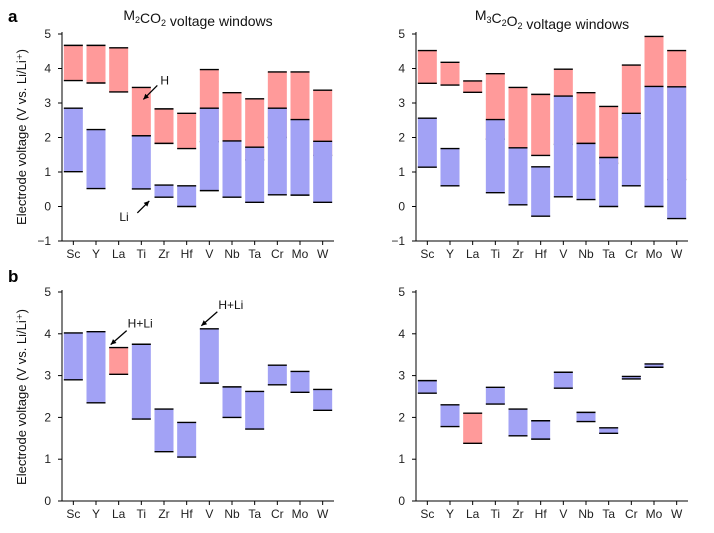  Describe the element at coordinates (119, 69) in the screenshot. I see `bar-h-la` at that location.